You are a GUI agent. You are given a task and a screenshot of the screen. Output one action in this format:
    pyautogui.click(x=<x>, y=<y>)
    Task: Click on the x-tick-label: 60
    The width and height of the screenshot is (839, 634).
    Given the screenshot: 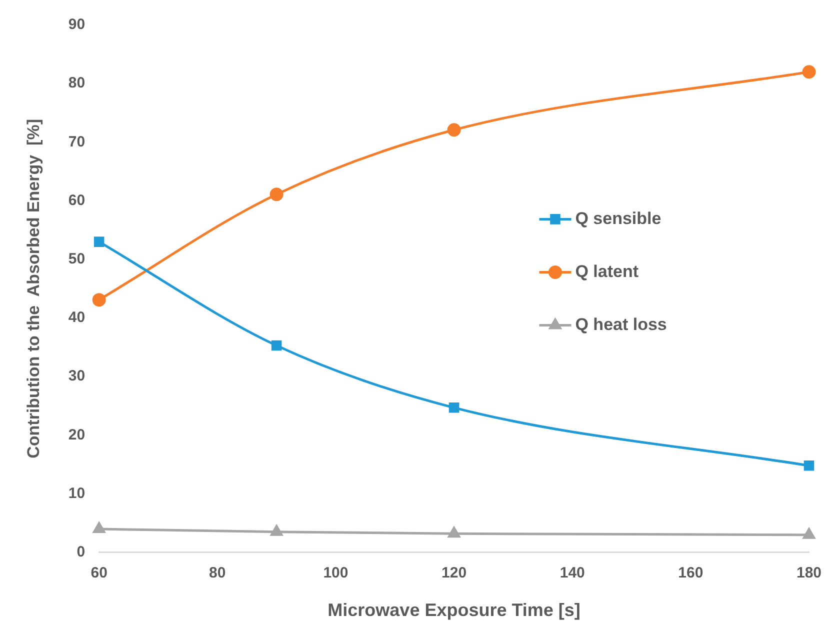 What is the action you would take?
    pyautogui.click(x=99, y=573)
    